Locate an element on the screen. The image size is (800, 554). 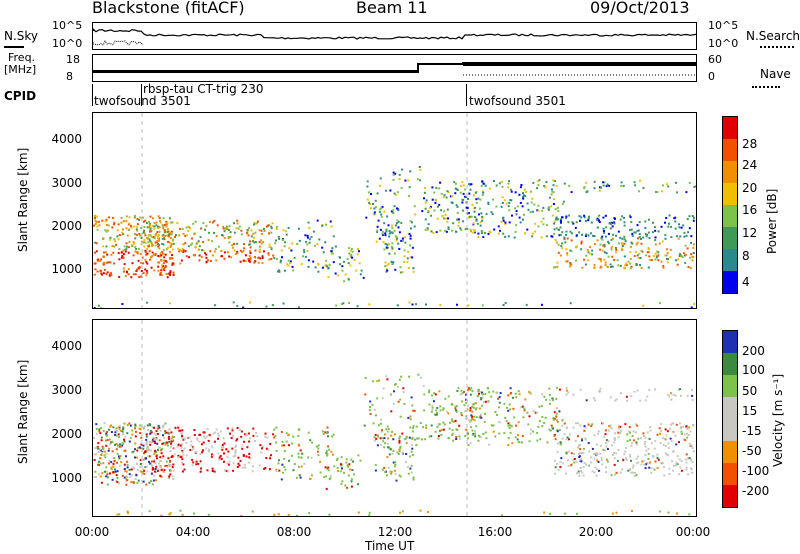
power-cbar-tick-8: 8 is located at coordinates (746, 256).